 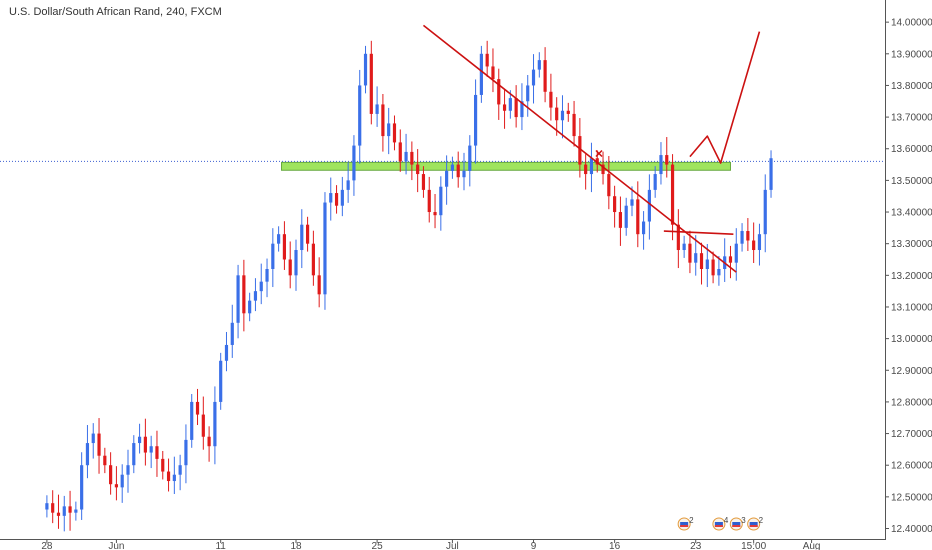 What do you see at coordinates (698, 232) in the screenshot?
I see `horizontal-line` at bounding box center [698, 232].